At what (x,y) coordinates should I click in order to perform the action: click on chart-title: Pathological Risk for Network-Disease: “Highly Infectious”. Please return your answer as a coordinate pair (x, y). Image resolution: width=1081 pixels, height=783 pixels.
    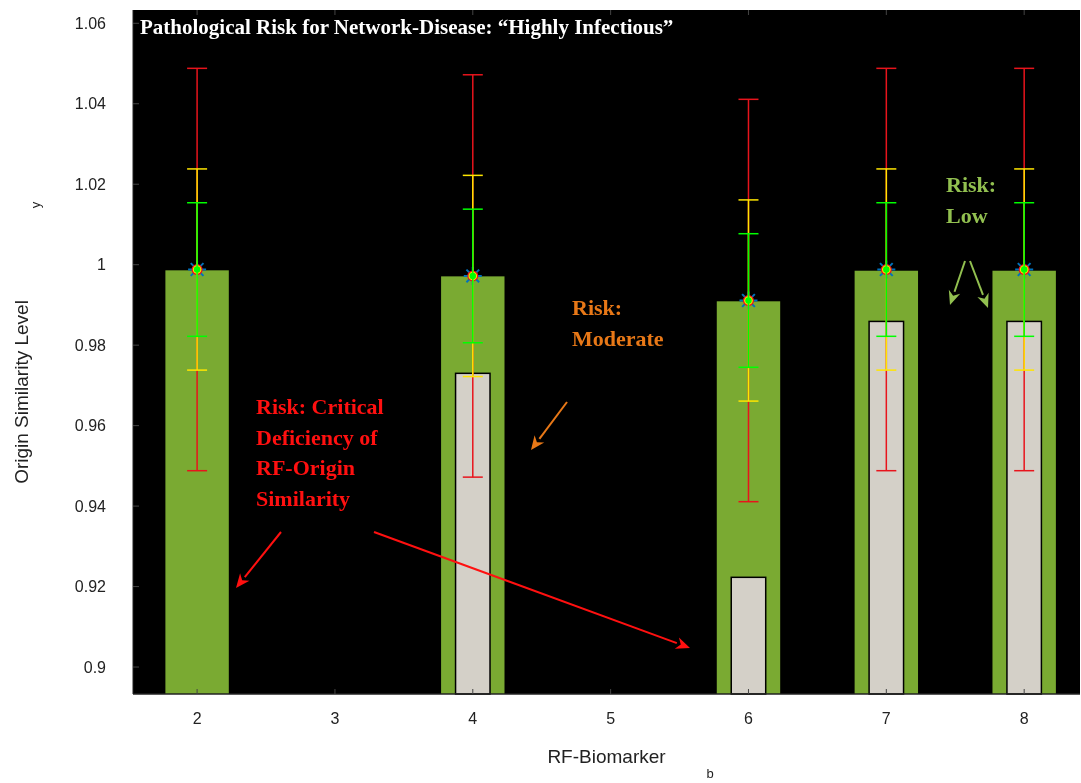
    Looking at the image, I should click on (407, 27).